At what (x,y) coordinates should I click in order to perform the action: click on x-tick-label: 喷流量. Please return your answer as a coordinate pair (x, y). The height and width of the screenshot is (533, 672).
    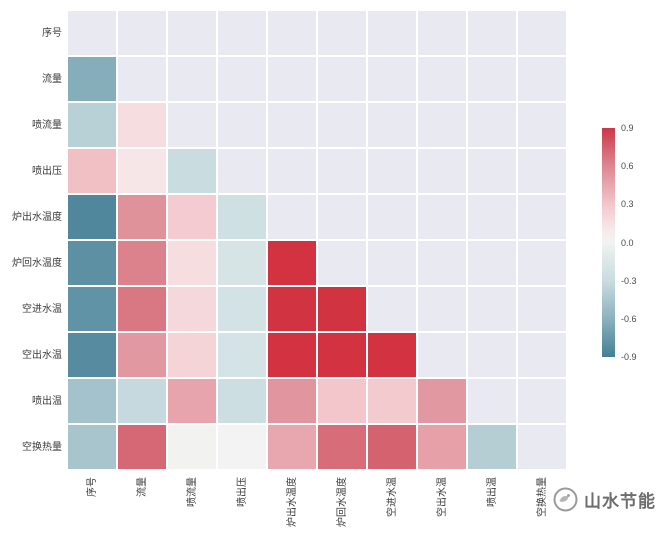
    Looking at the image, I should click on (192, 492).